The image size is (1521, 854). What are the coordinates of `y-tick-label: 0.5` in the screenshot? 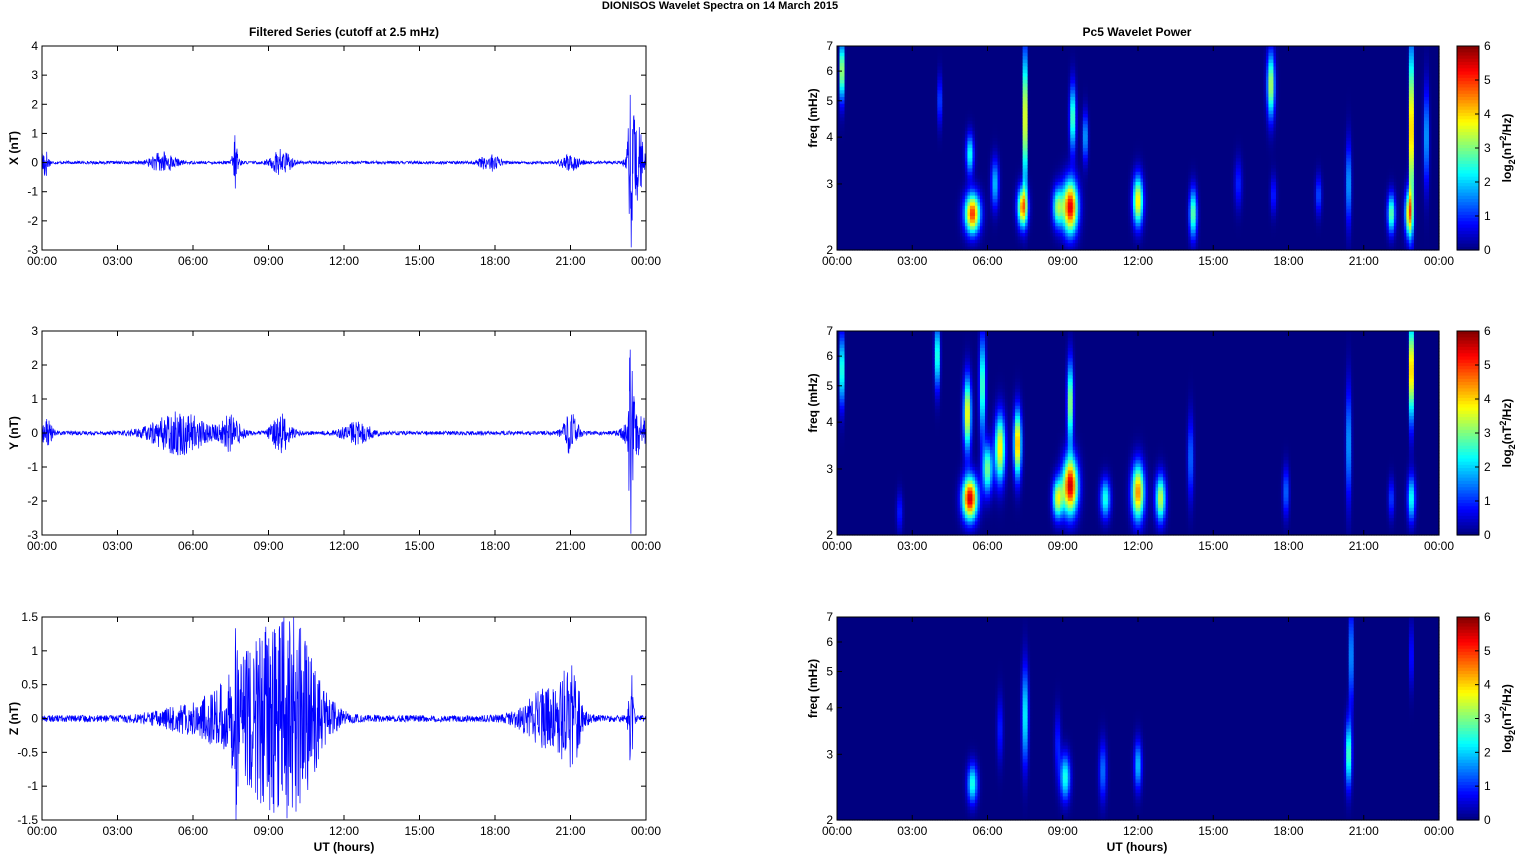 It's located at (29, 685).